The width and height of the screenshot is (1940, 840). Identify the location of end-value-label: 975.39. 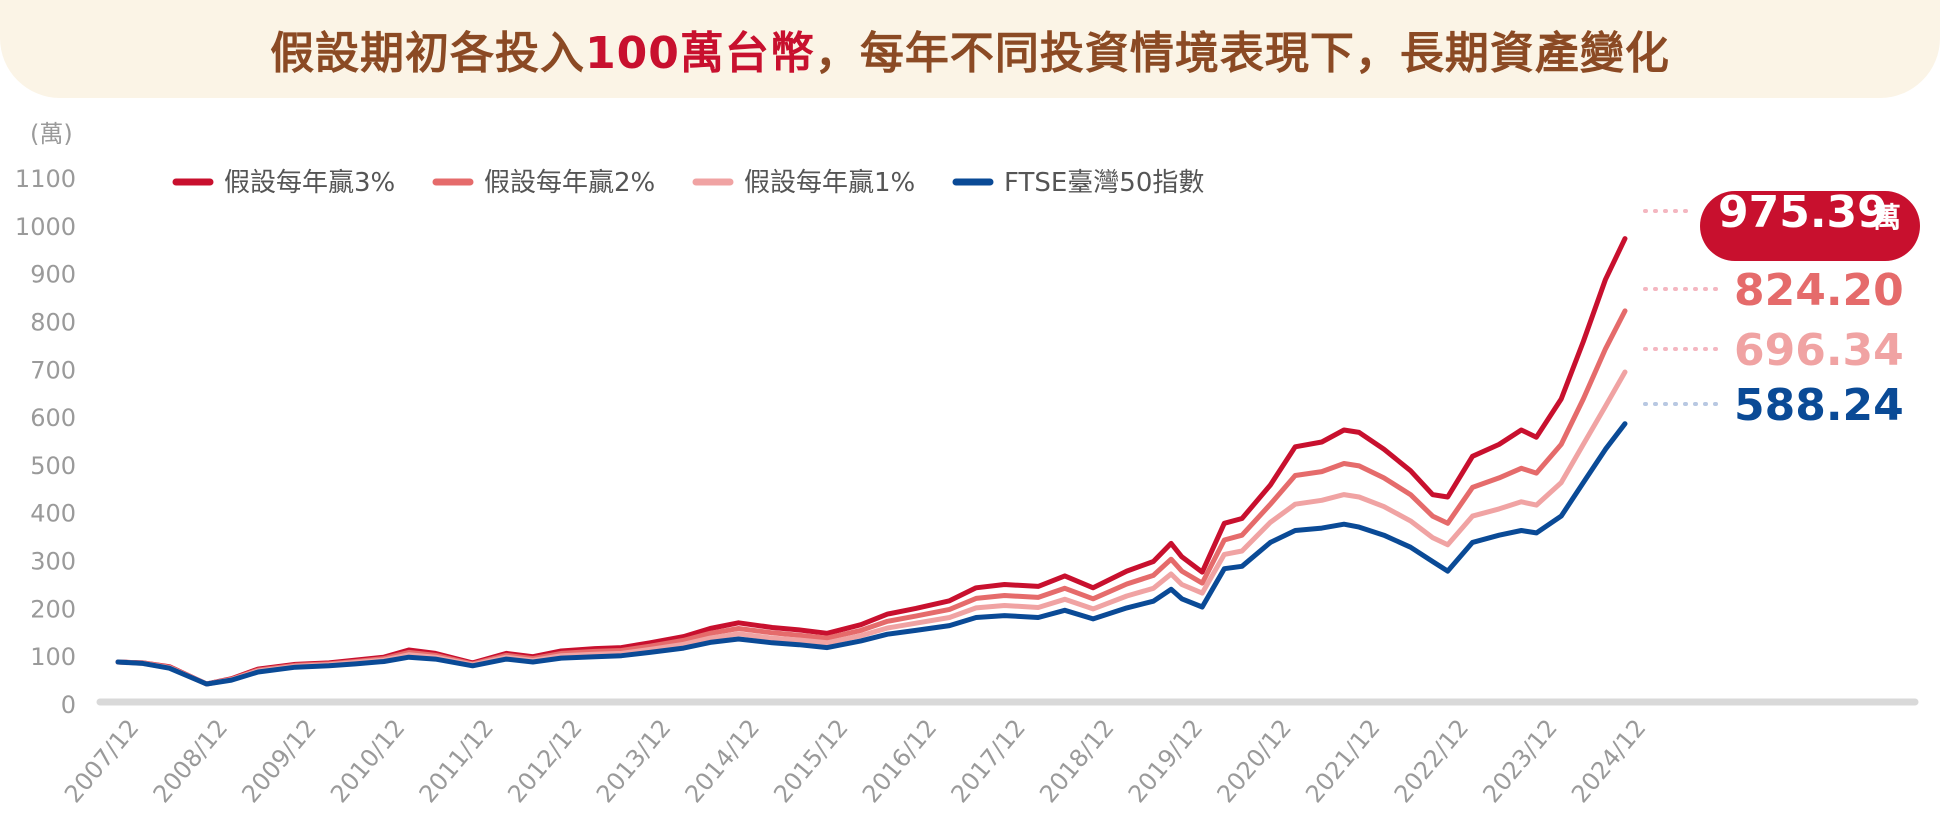
(1803, 212).